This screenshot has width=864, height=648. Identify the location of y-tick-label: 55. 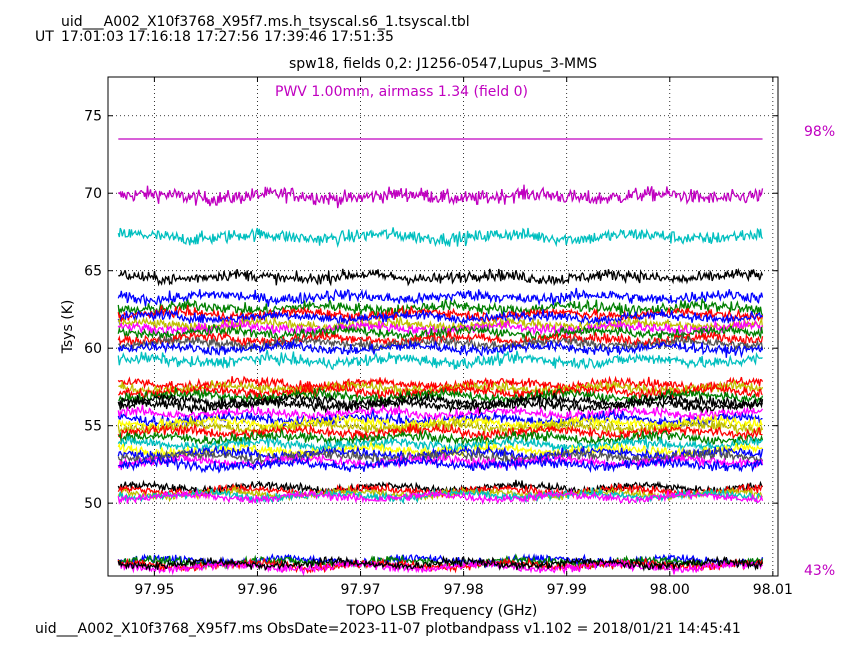
(93, 427).